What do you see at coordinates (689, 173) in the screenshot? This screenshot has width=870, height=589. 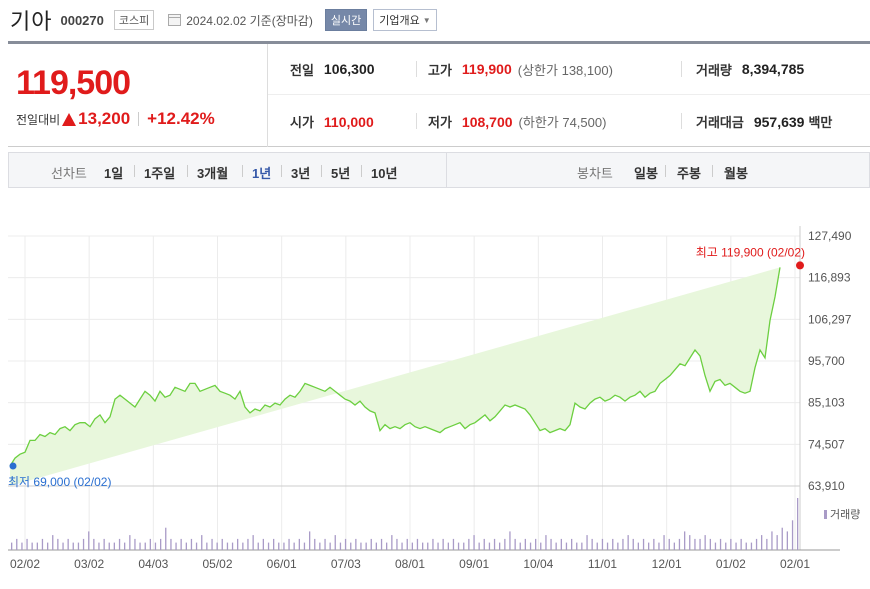 I see `candle-weekly: 주봉` at bounding box center [689, 173].